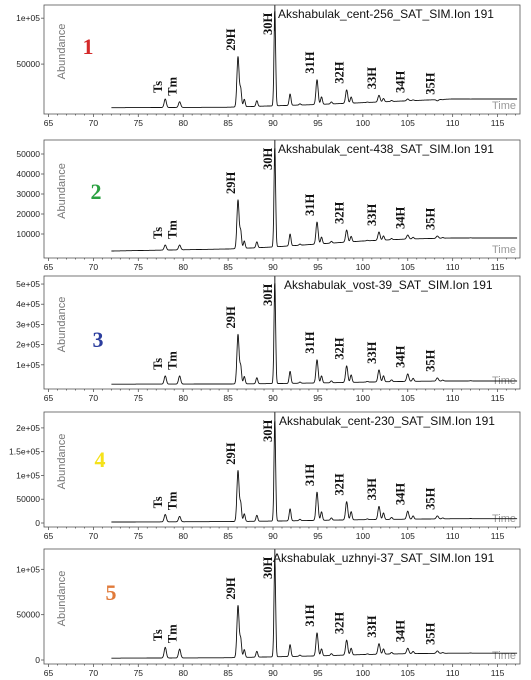  What do you see at coordinates (100, 459) in the screenshot?
I see `panel-number: 4` at bounding box center [100, 459].